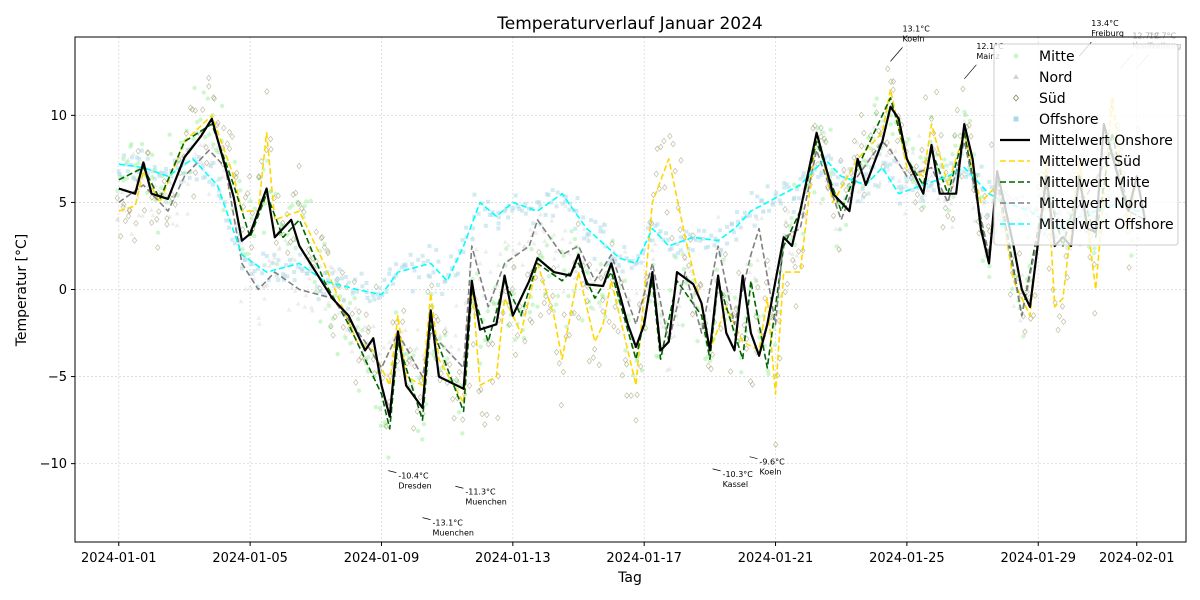  Describe the element at coordinates (1106, 225) in the screenshot. I see `legend-label: Mittelwert Offshore` at that location.